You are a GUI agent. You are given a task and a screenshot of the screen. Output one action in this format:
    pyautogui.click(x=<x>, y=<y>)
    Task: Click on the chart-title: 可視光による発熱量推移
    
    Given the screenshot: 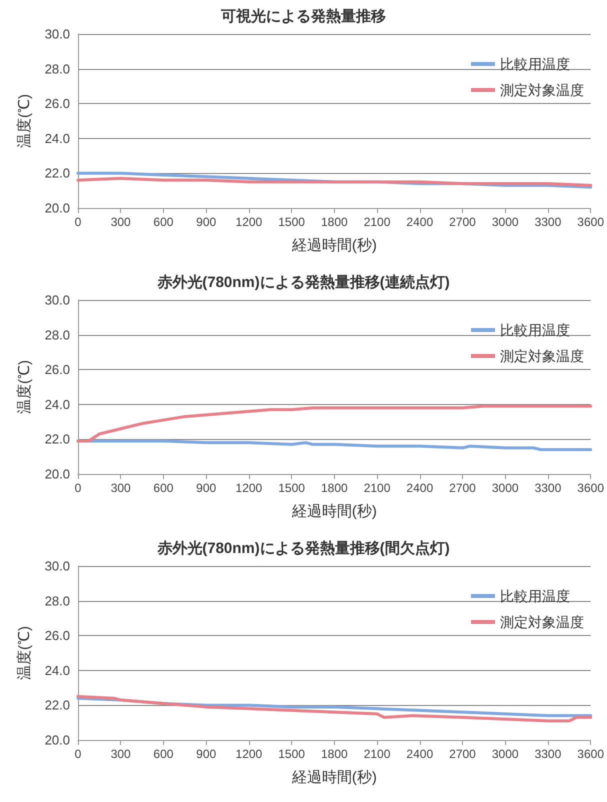 What is the action you would take?
    pyautogui.click(x=303, y=16)
    